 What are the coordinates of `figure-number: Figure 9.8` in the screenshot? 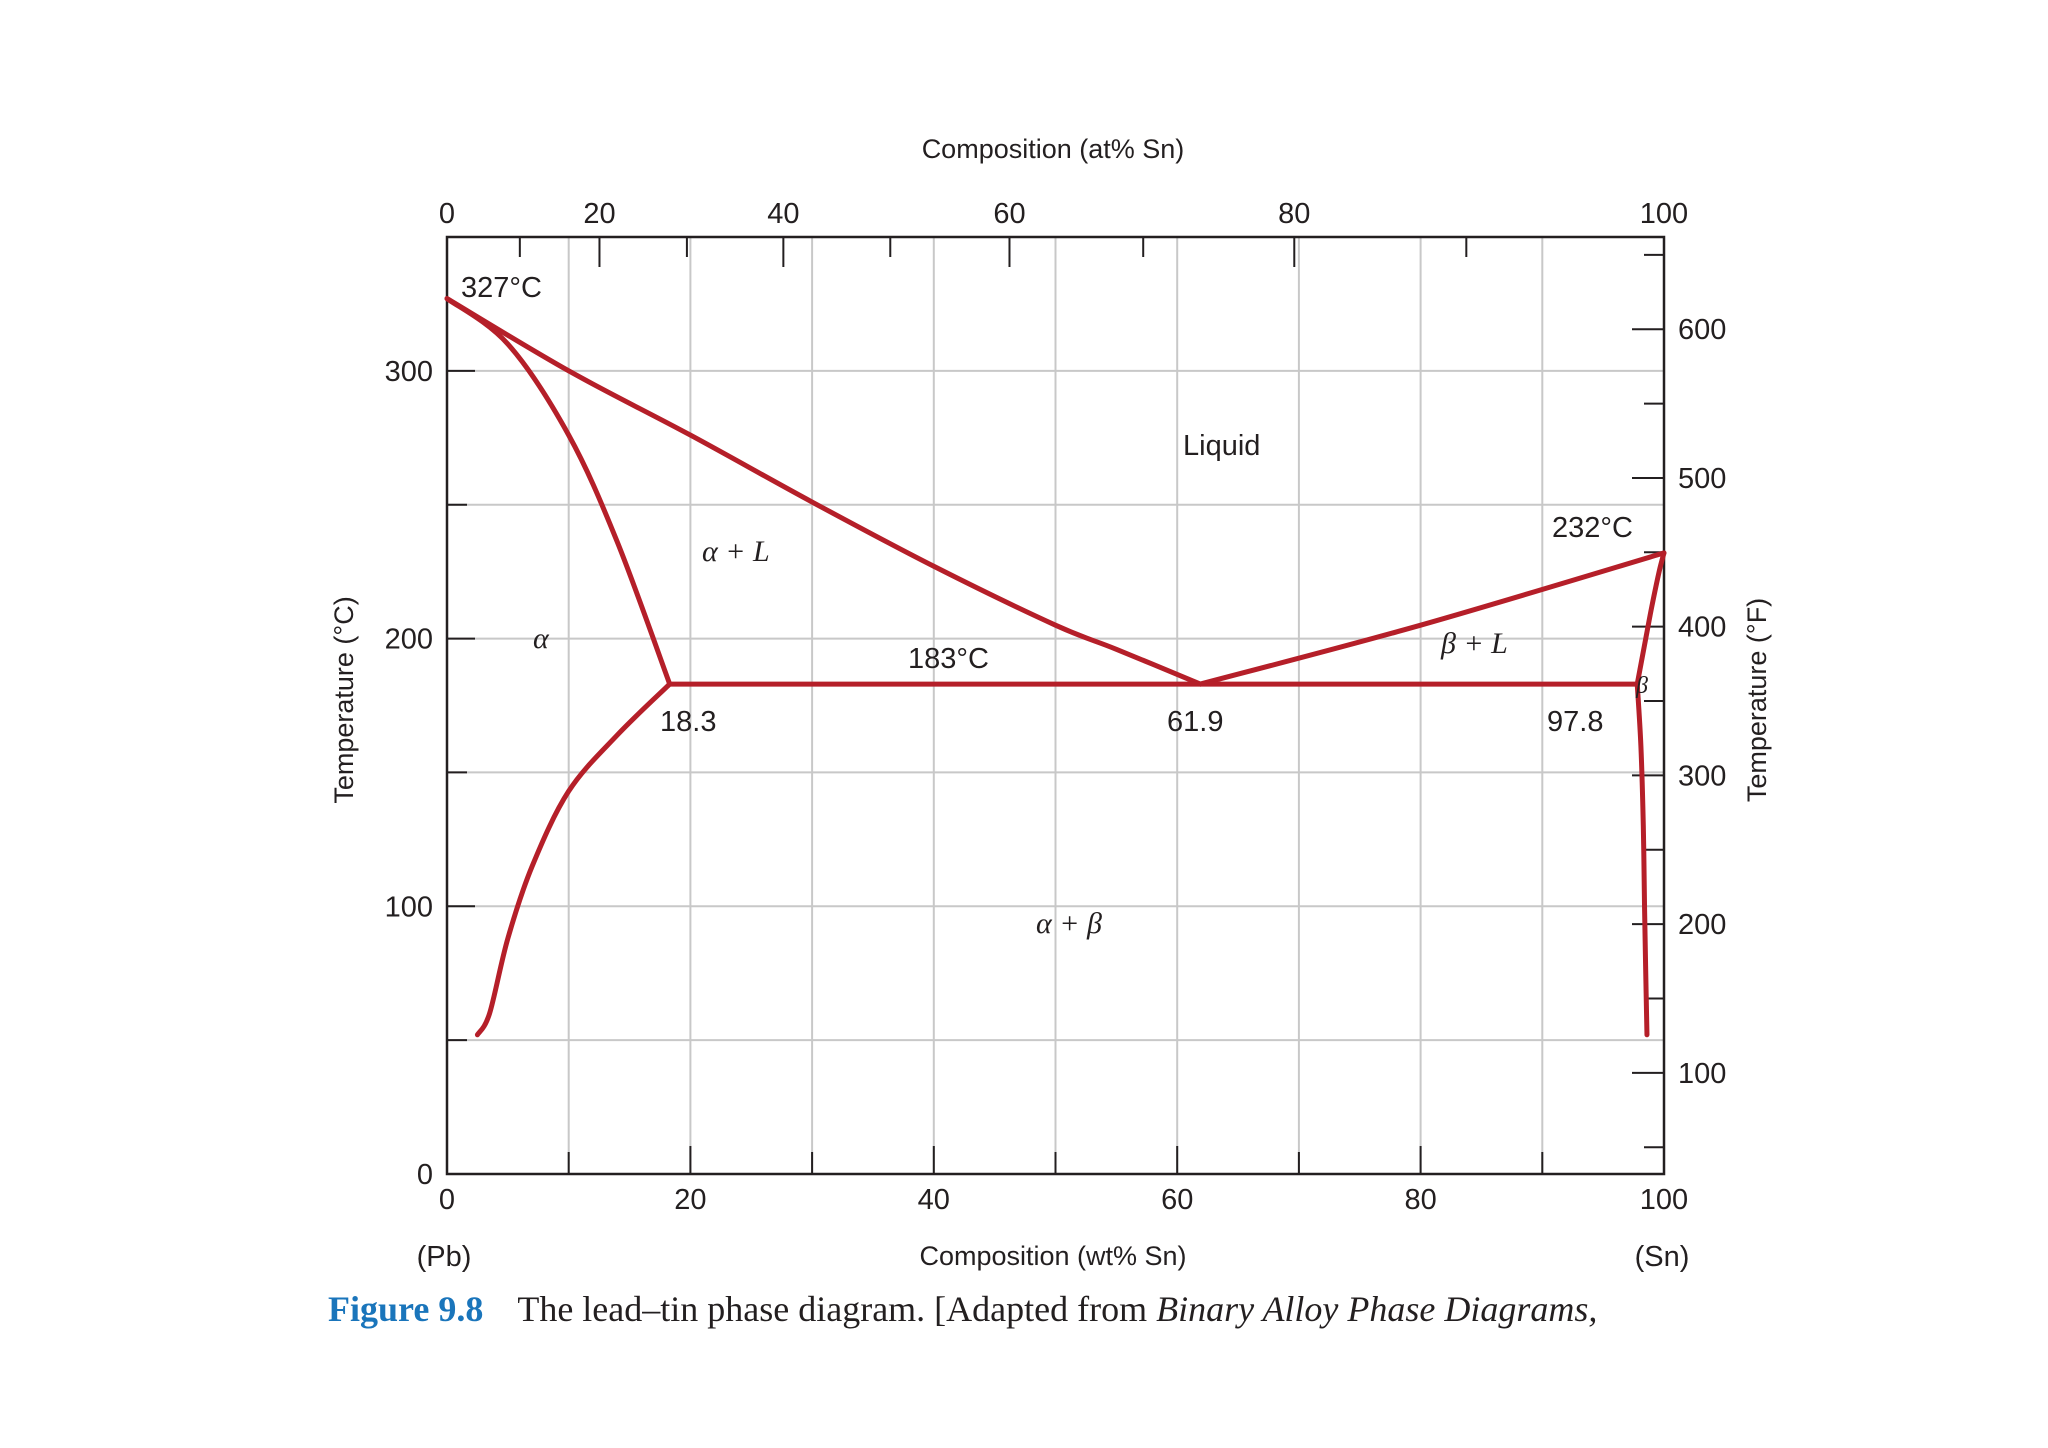 It's located at (406, 1309).